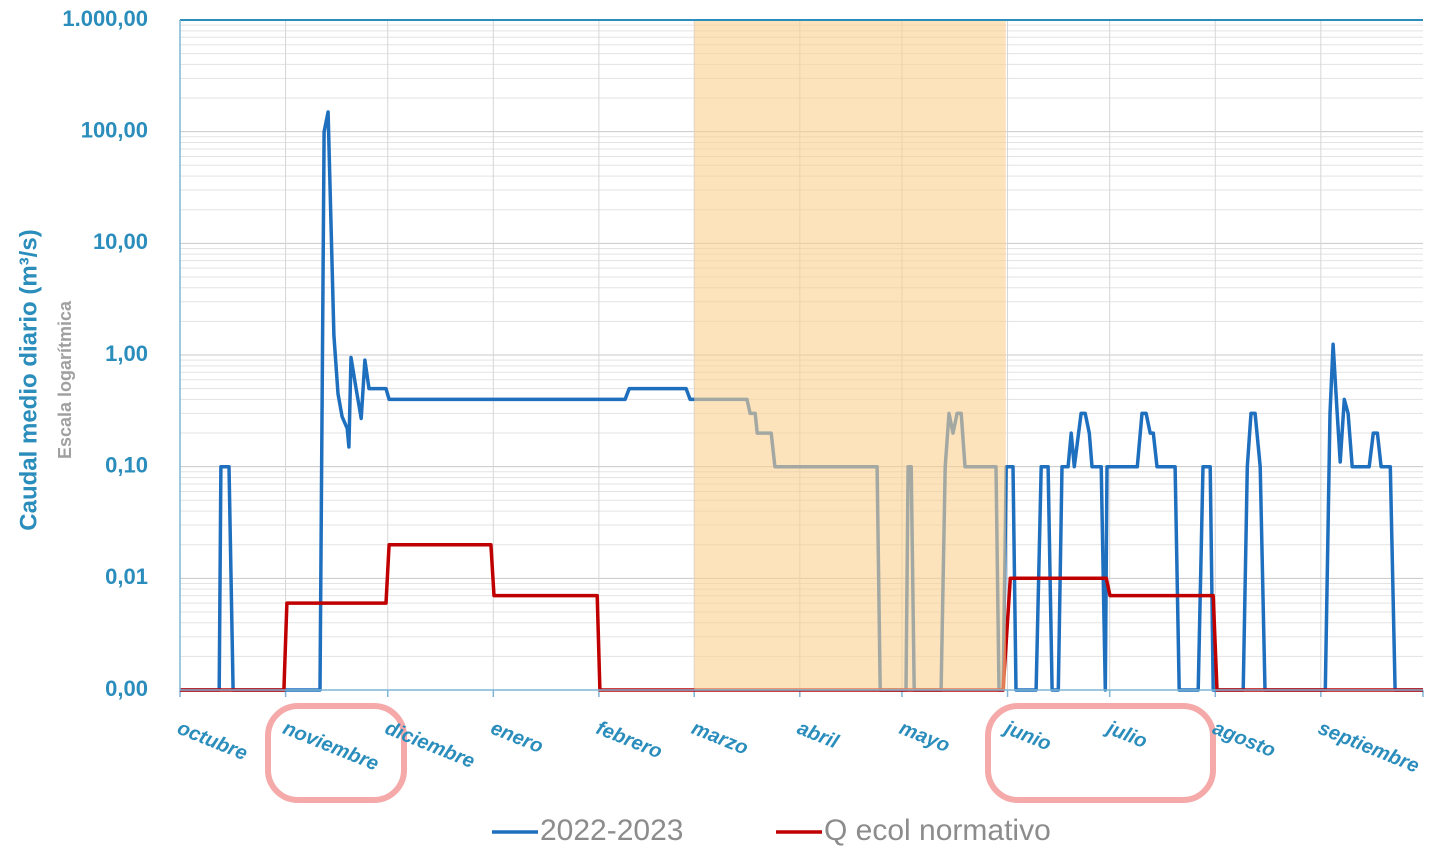 The height and width of the screenshot is (852, 1443). What do you see at coordinates (1243, 739) in the screenshot?
I see `x-tick-label: agosto` at bounding box center [1243, 739].